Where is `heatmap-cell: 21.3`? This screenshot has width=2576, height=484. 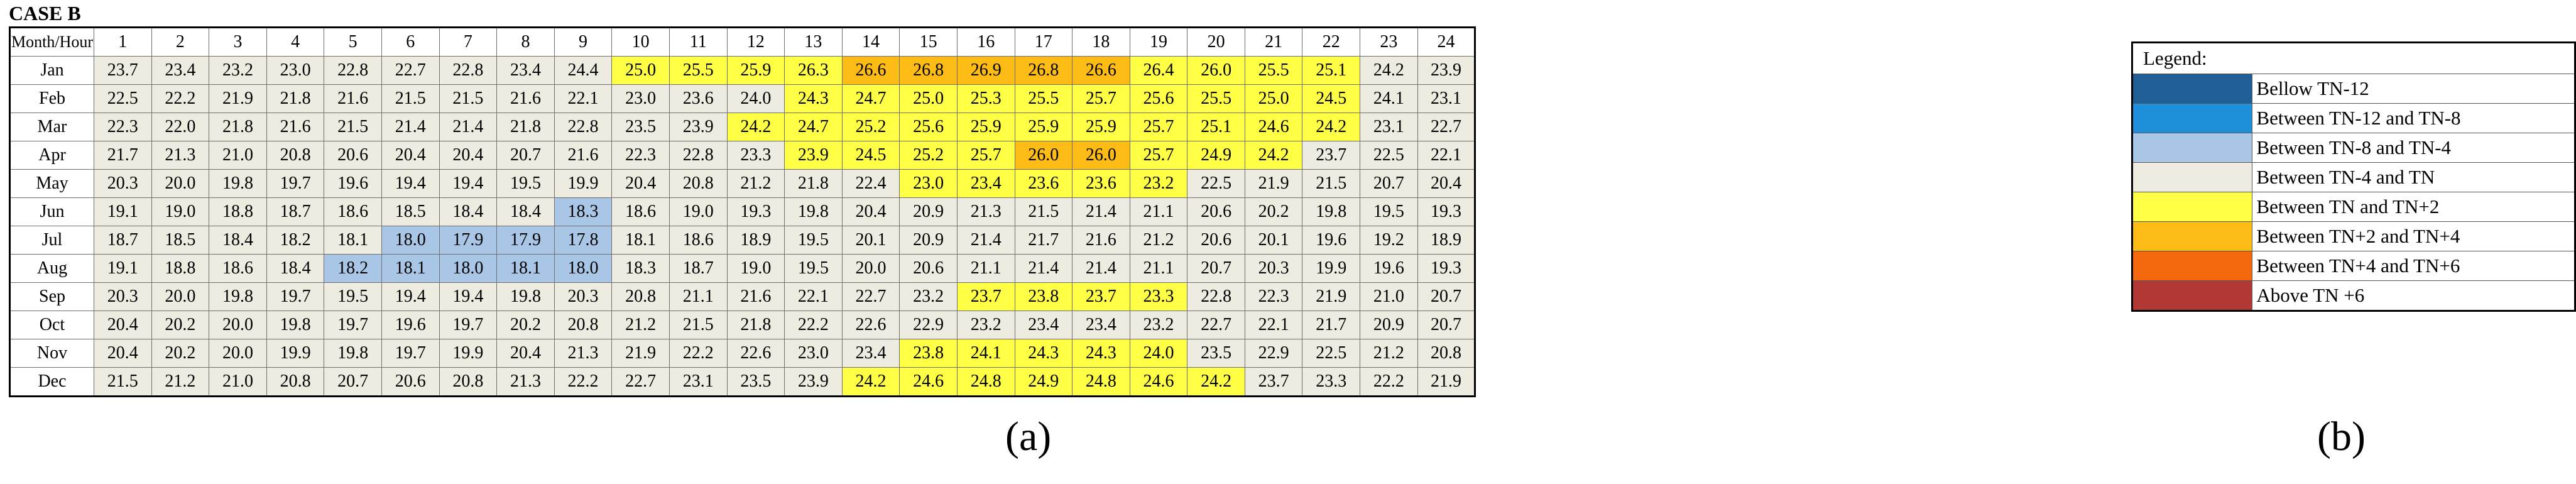
heatmap-cell: 21.3 is located at coordinates (180, 155).